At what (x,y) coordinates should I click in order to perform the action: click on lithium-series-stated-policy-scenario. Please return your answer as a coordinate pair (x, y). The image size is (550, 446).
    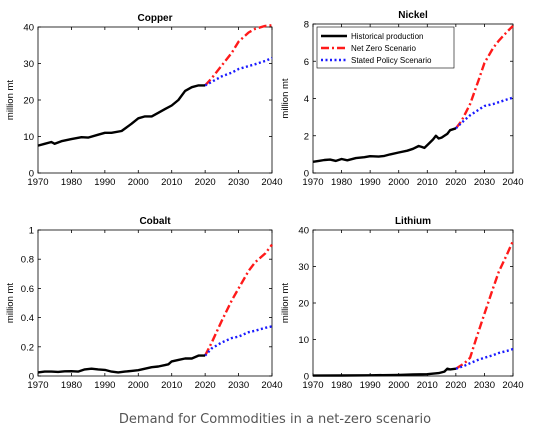
    Looking at the image, I should click on (484, 358).